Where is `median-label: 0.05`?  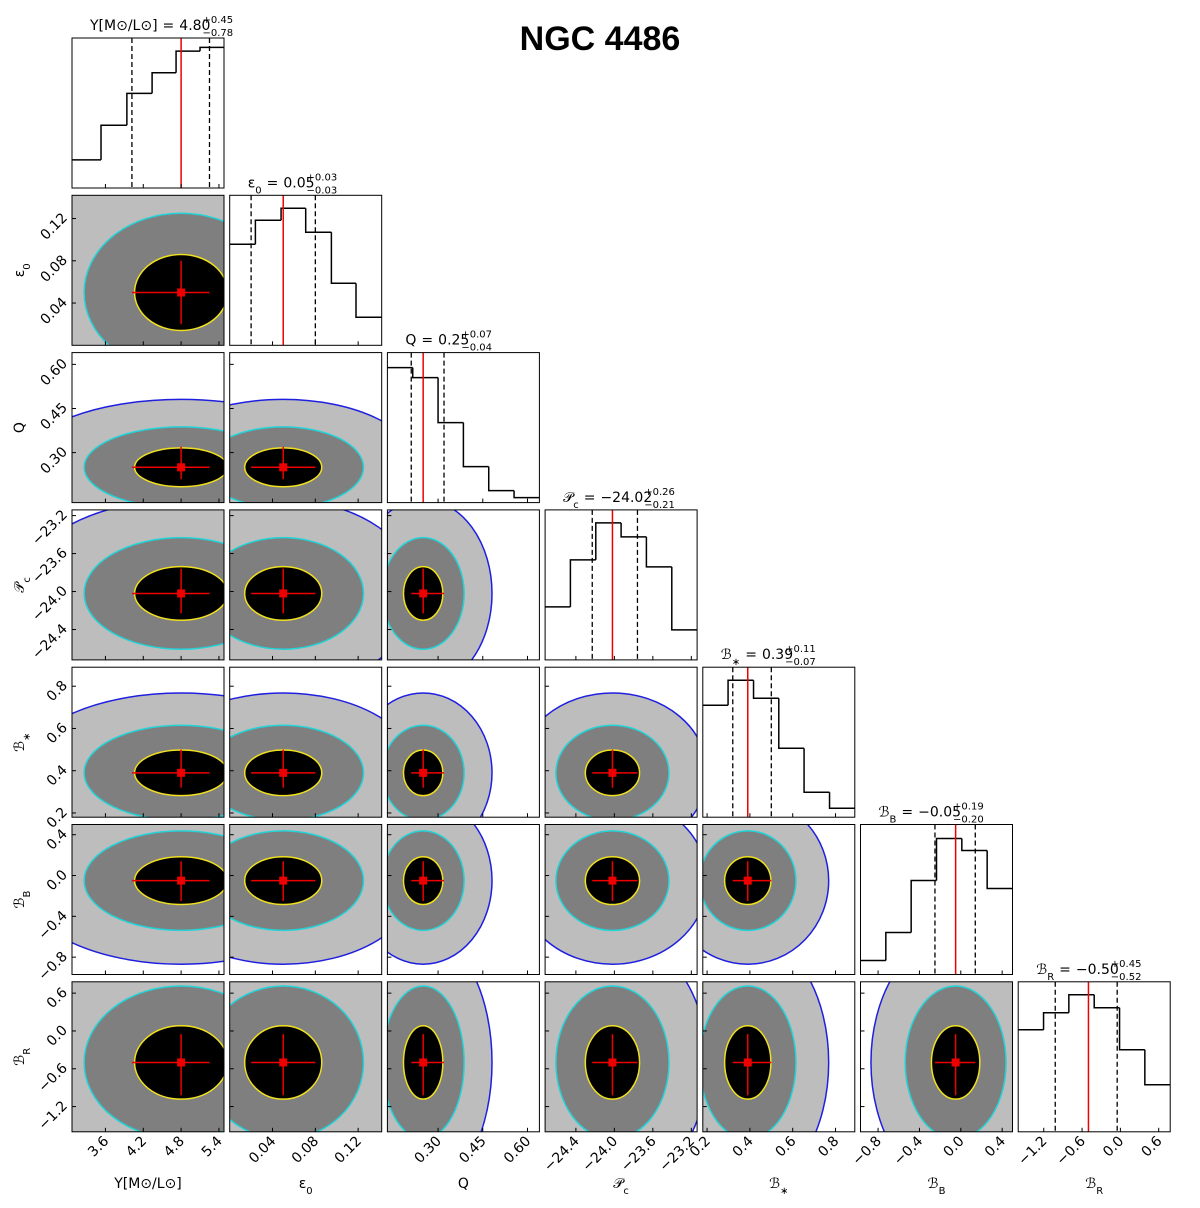 median-label: 0.05 is located at coordinates (298, 183).